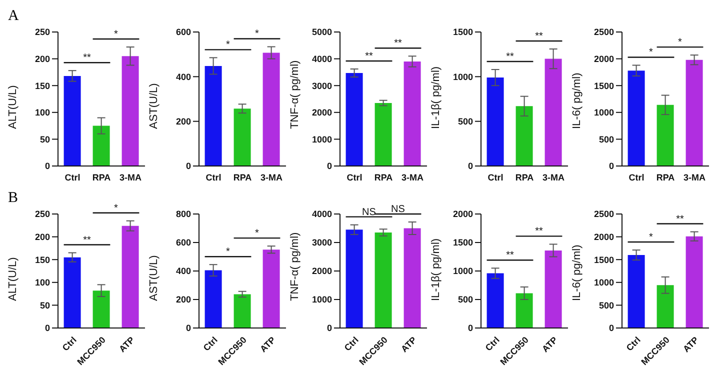  What do you see at coordinates (42, 259) in the screenshot?
I see `y-tick-label: 150` at bounding box center [42, 259].